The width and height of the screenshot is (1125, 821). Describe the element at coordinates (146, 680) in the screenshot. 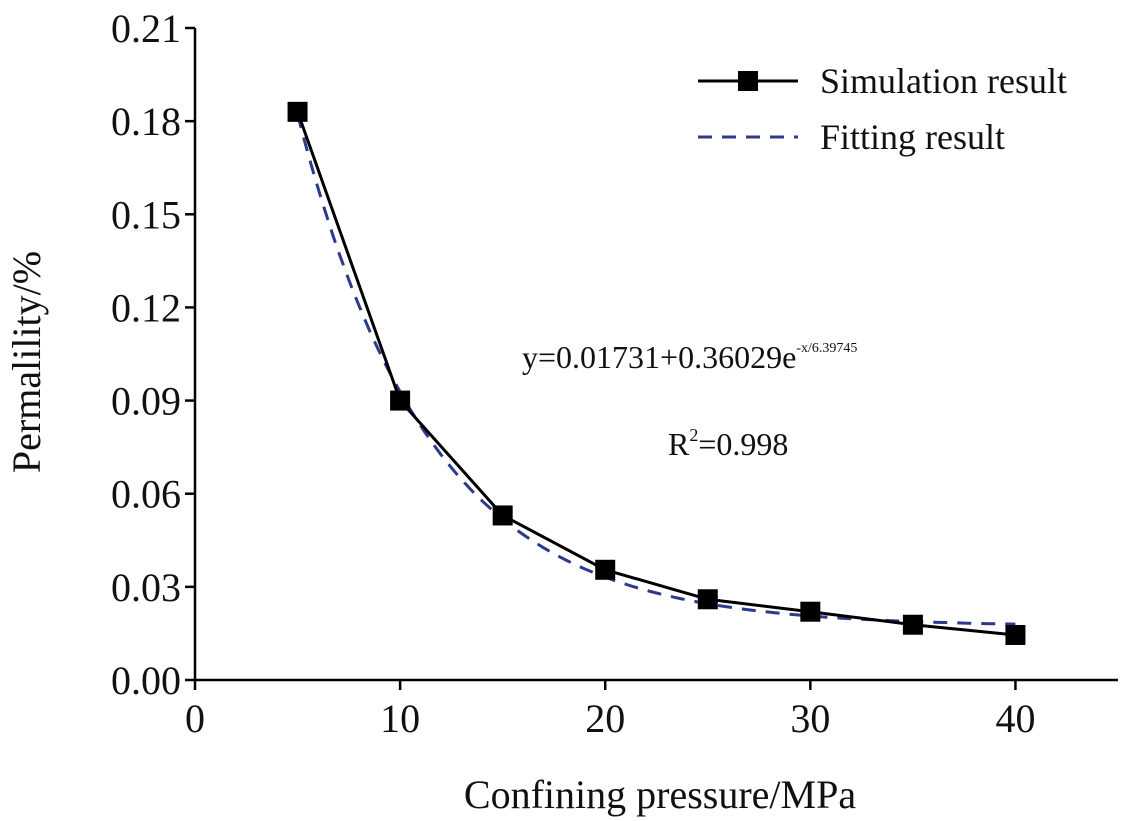

I see `y-tick-label: 0.00` at that location.